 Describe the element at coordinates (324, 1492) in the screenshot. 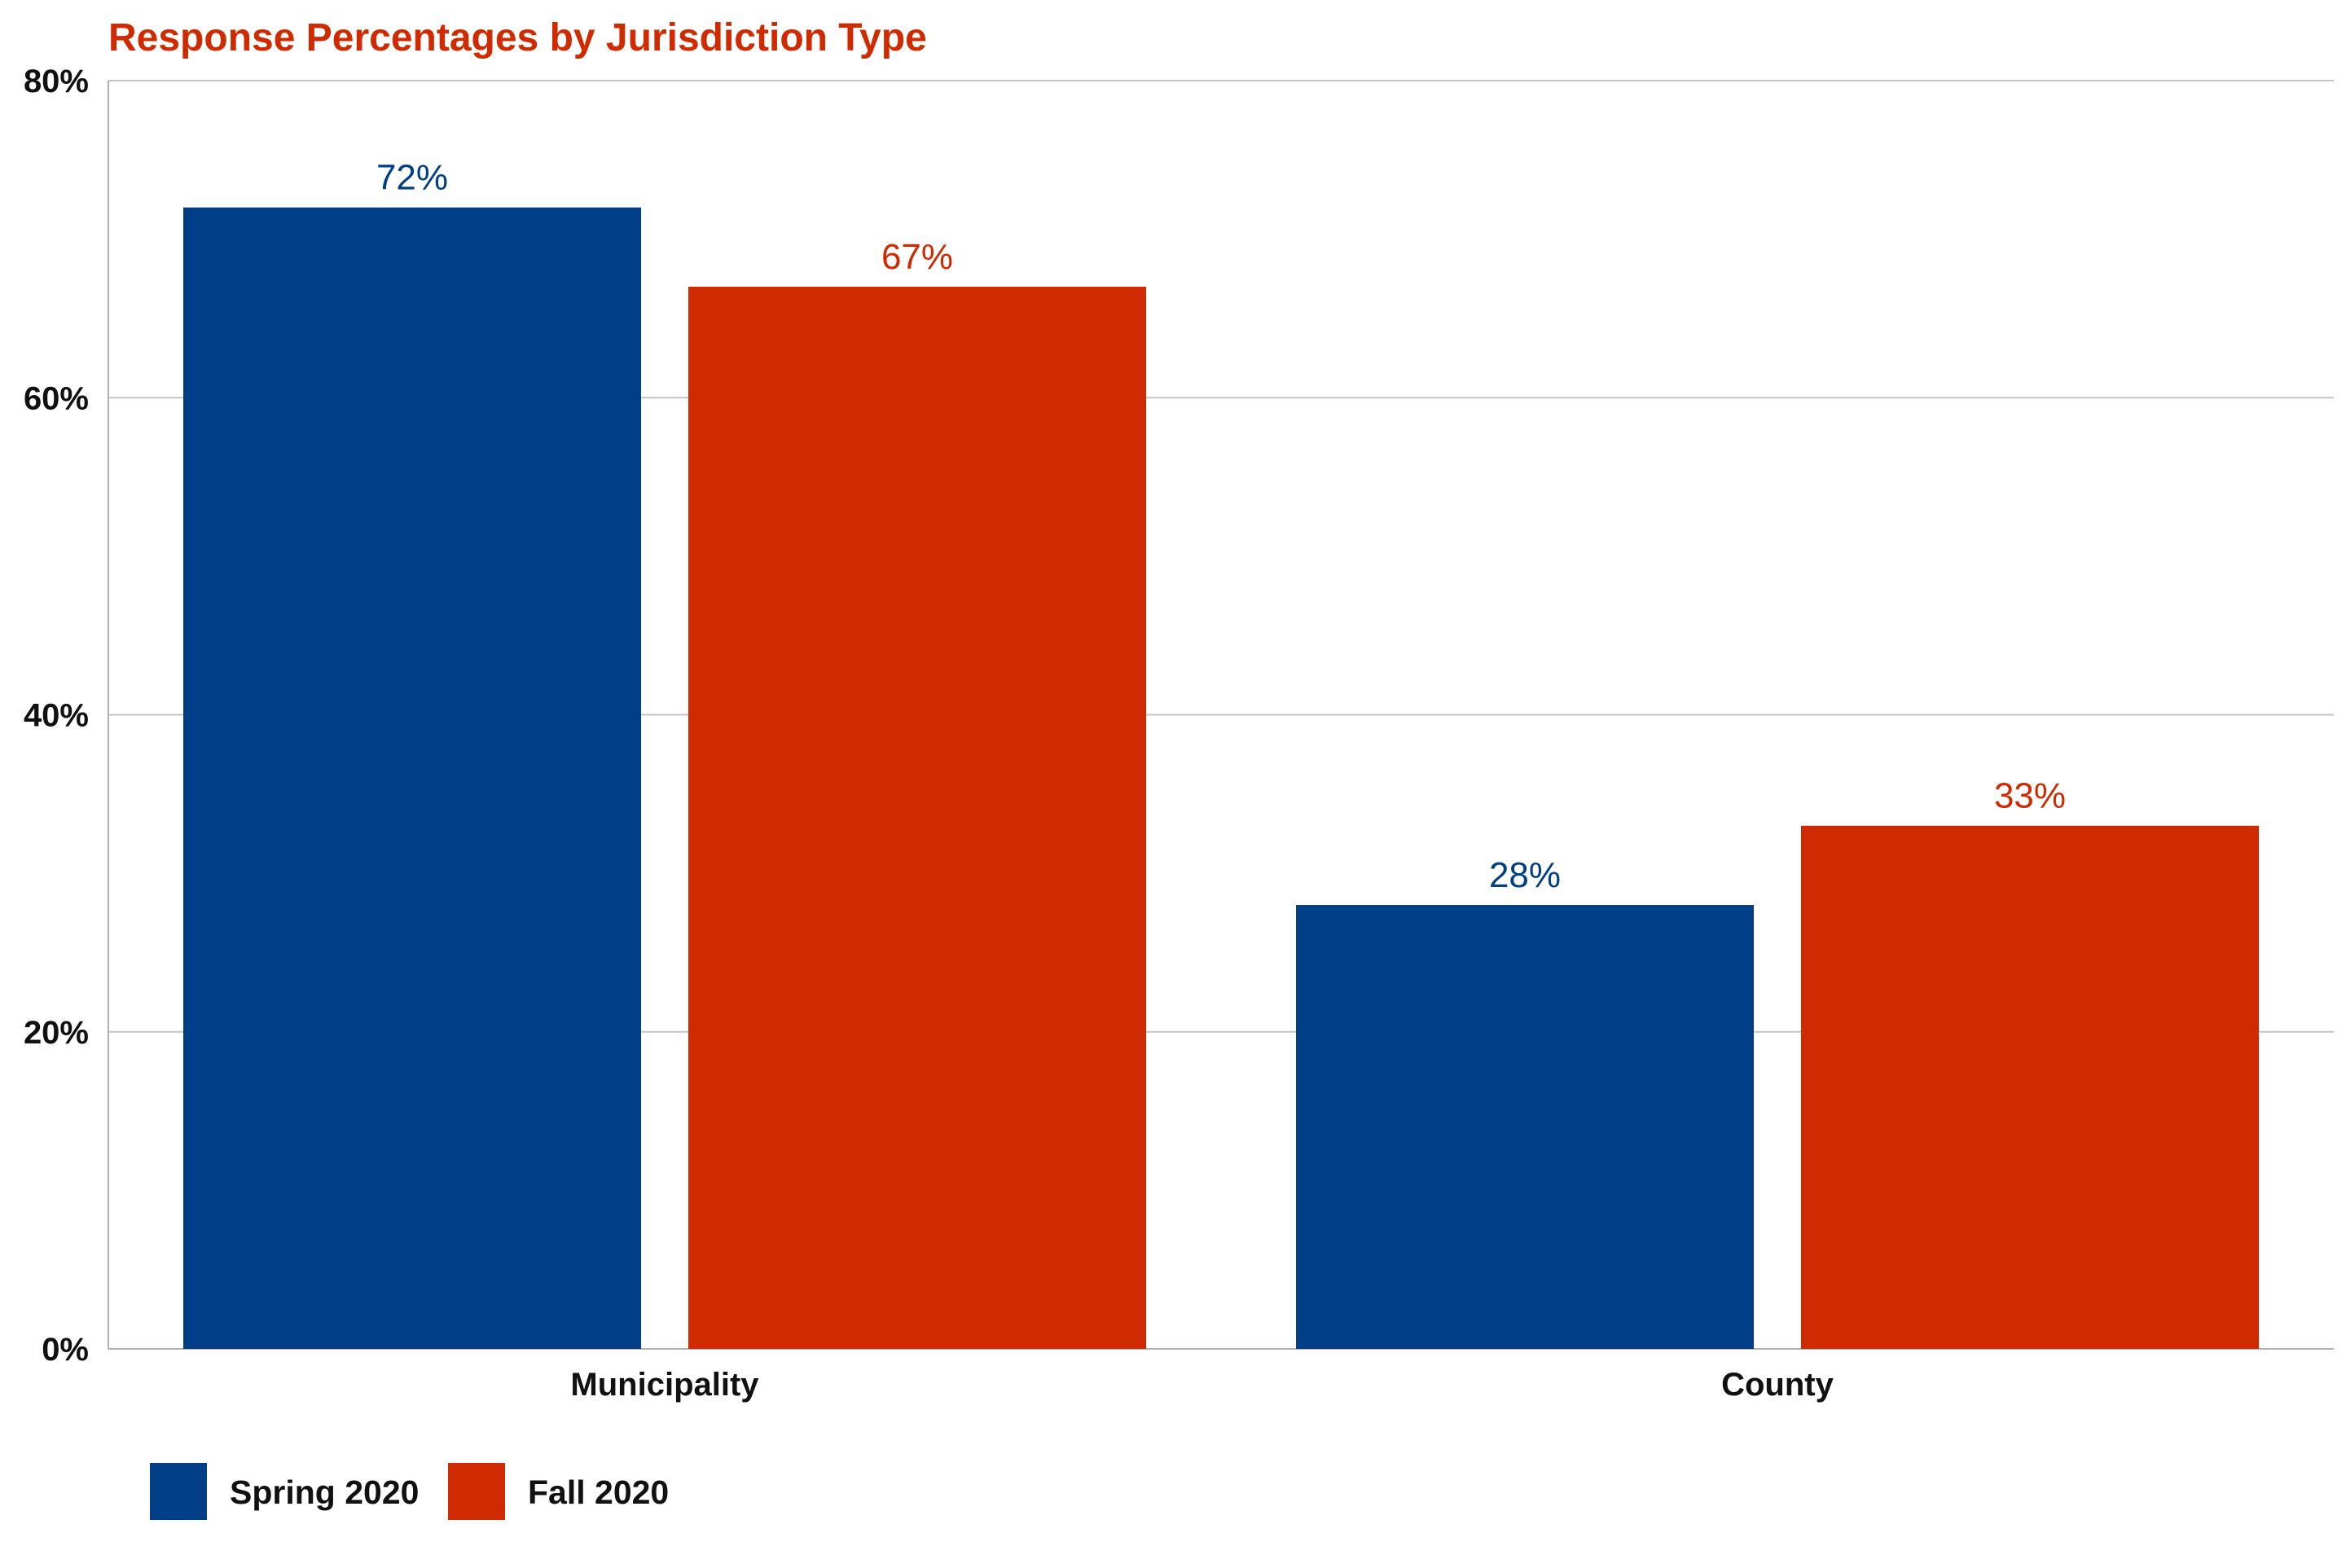

I see `legend-label: Spring 2020` at that location.